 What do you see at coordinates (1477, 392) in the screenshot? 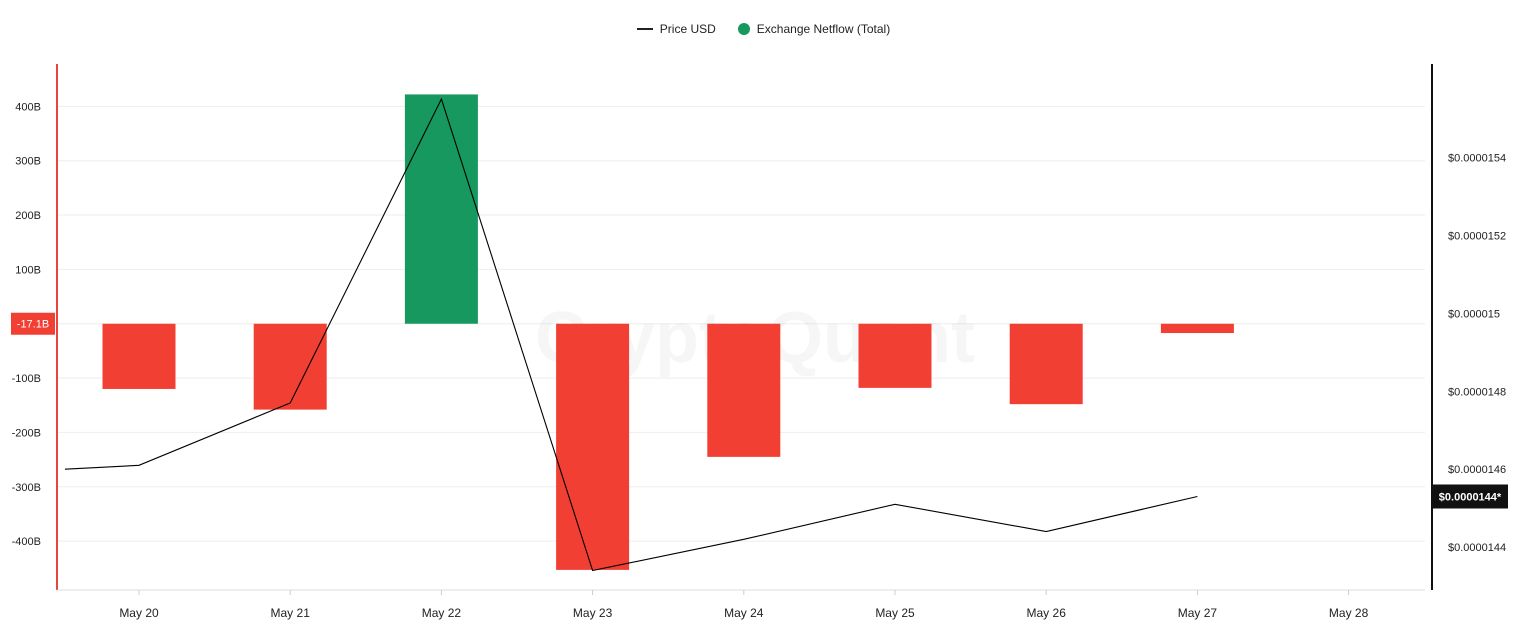
I see `right-tick-label: $0.0000148` at bounding box center [1477, 392].